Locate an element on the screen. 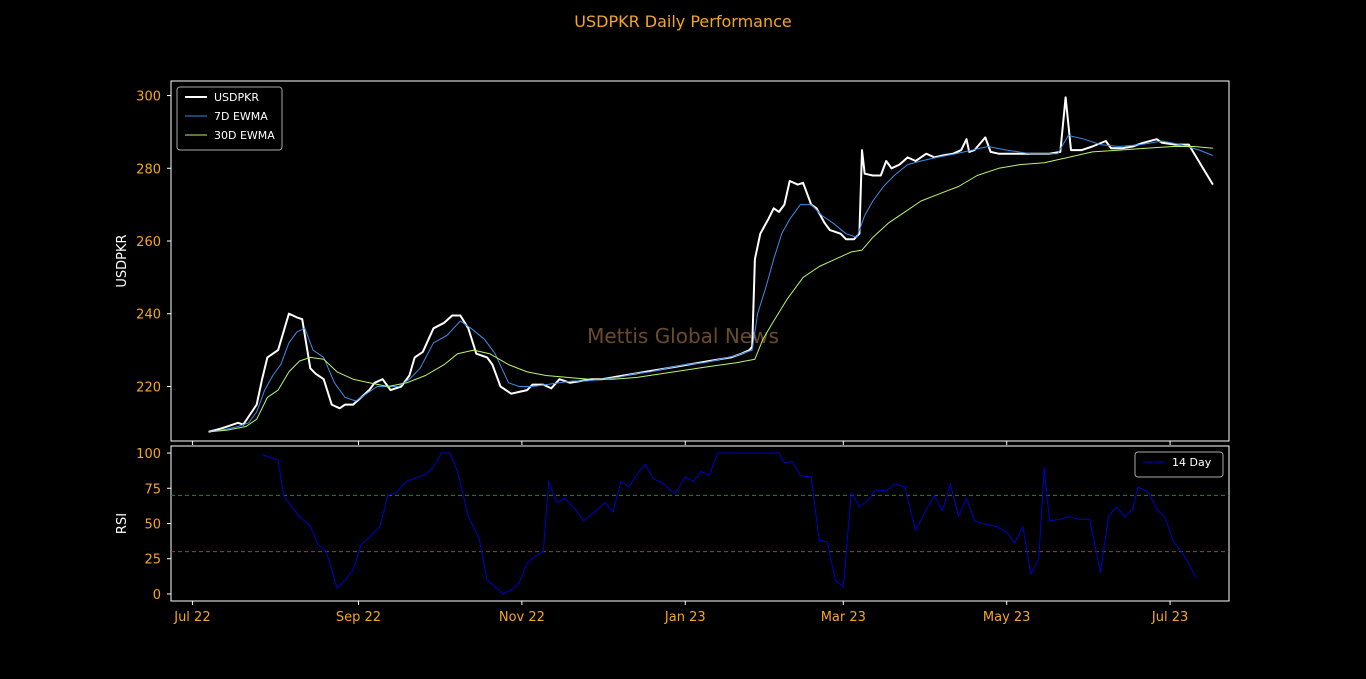 The image size is (1366, 679). rsi-xtick-label: Jul 22 is located at coordinates (191, 617).